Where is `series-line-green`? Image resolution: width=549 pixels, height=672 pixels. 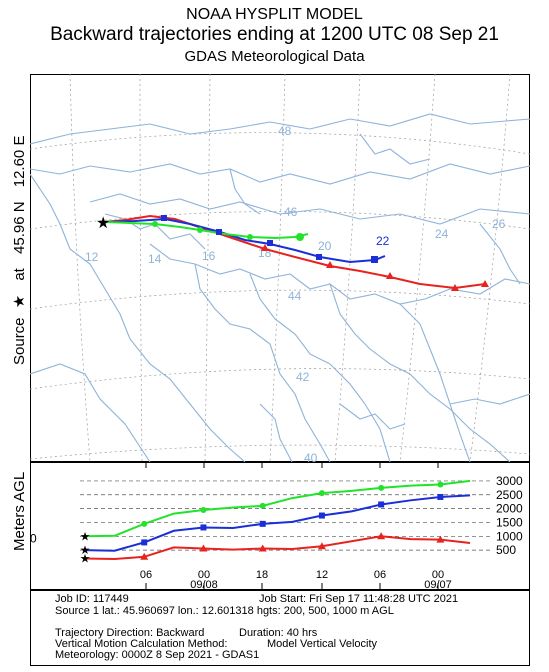
series-line-green is located at coordinates (277, 508).